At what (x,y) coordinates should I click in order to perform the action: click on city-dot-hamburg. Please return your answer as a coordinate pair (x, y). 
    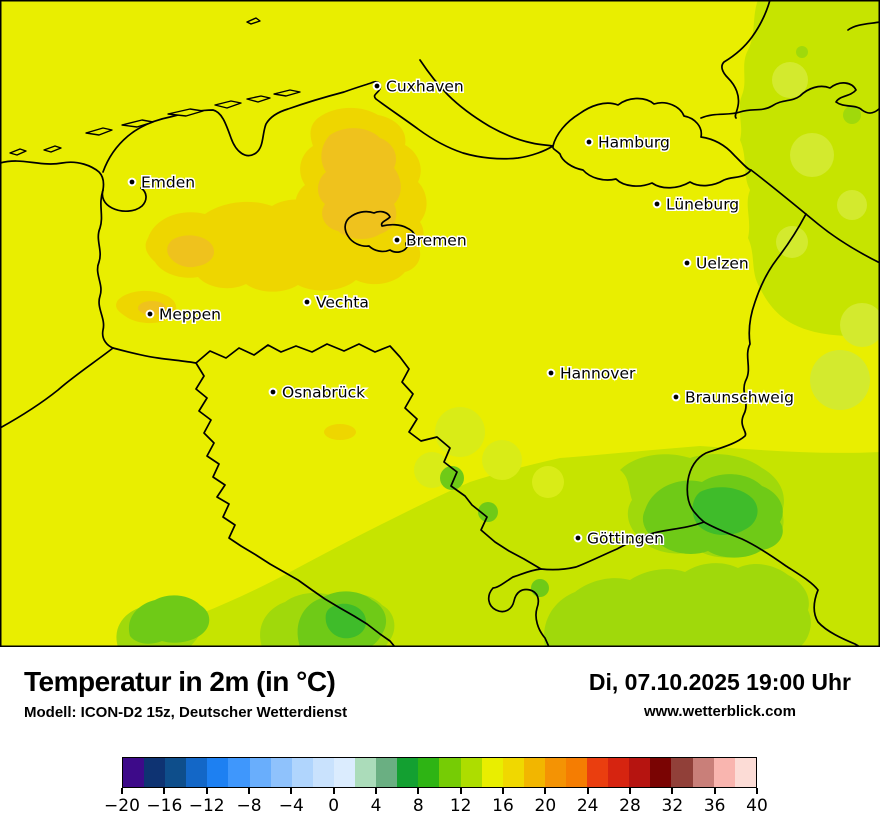
    Looking at the image, I should click on (589, 142).